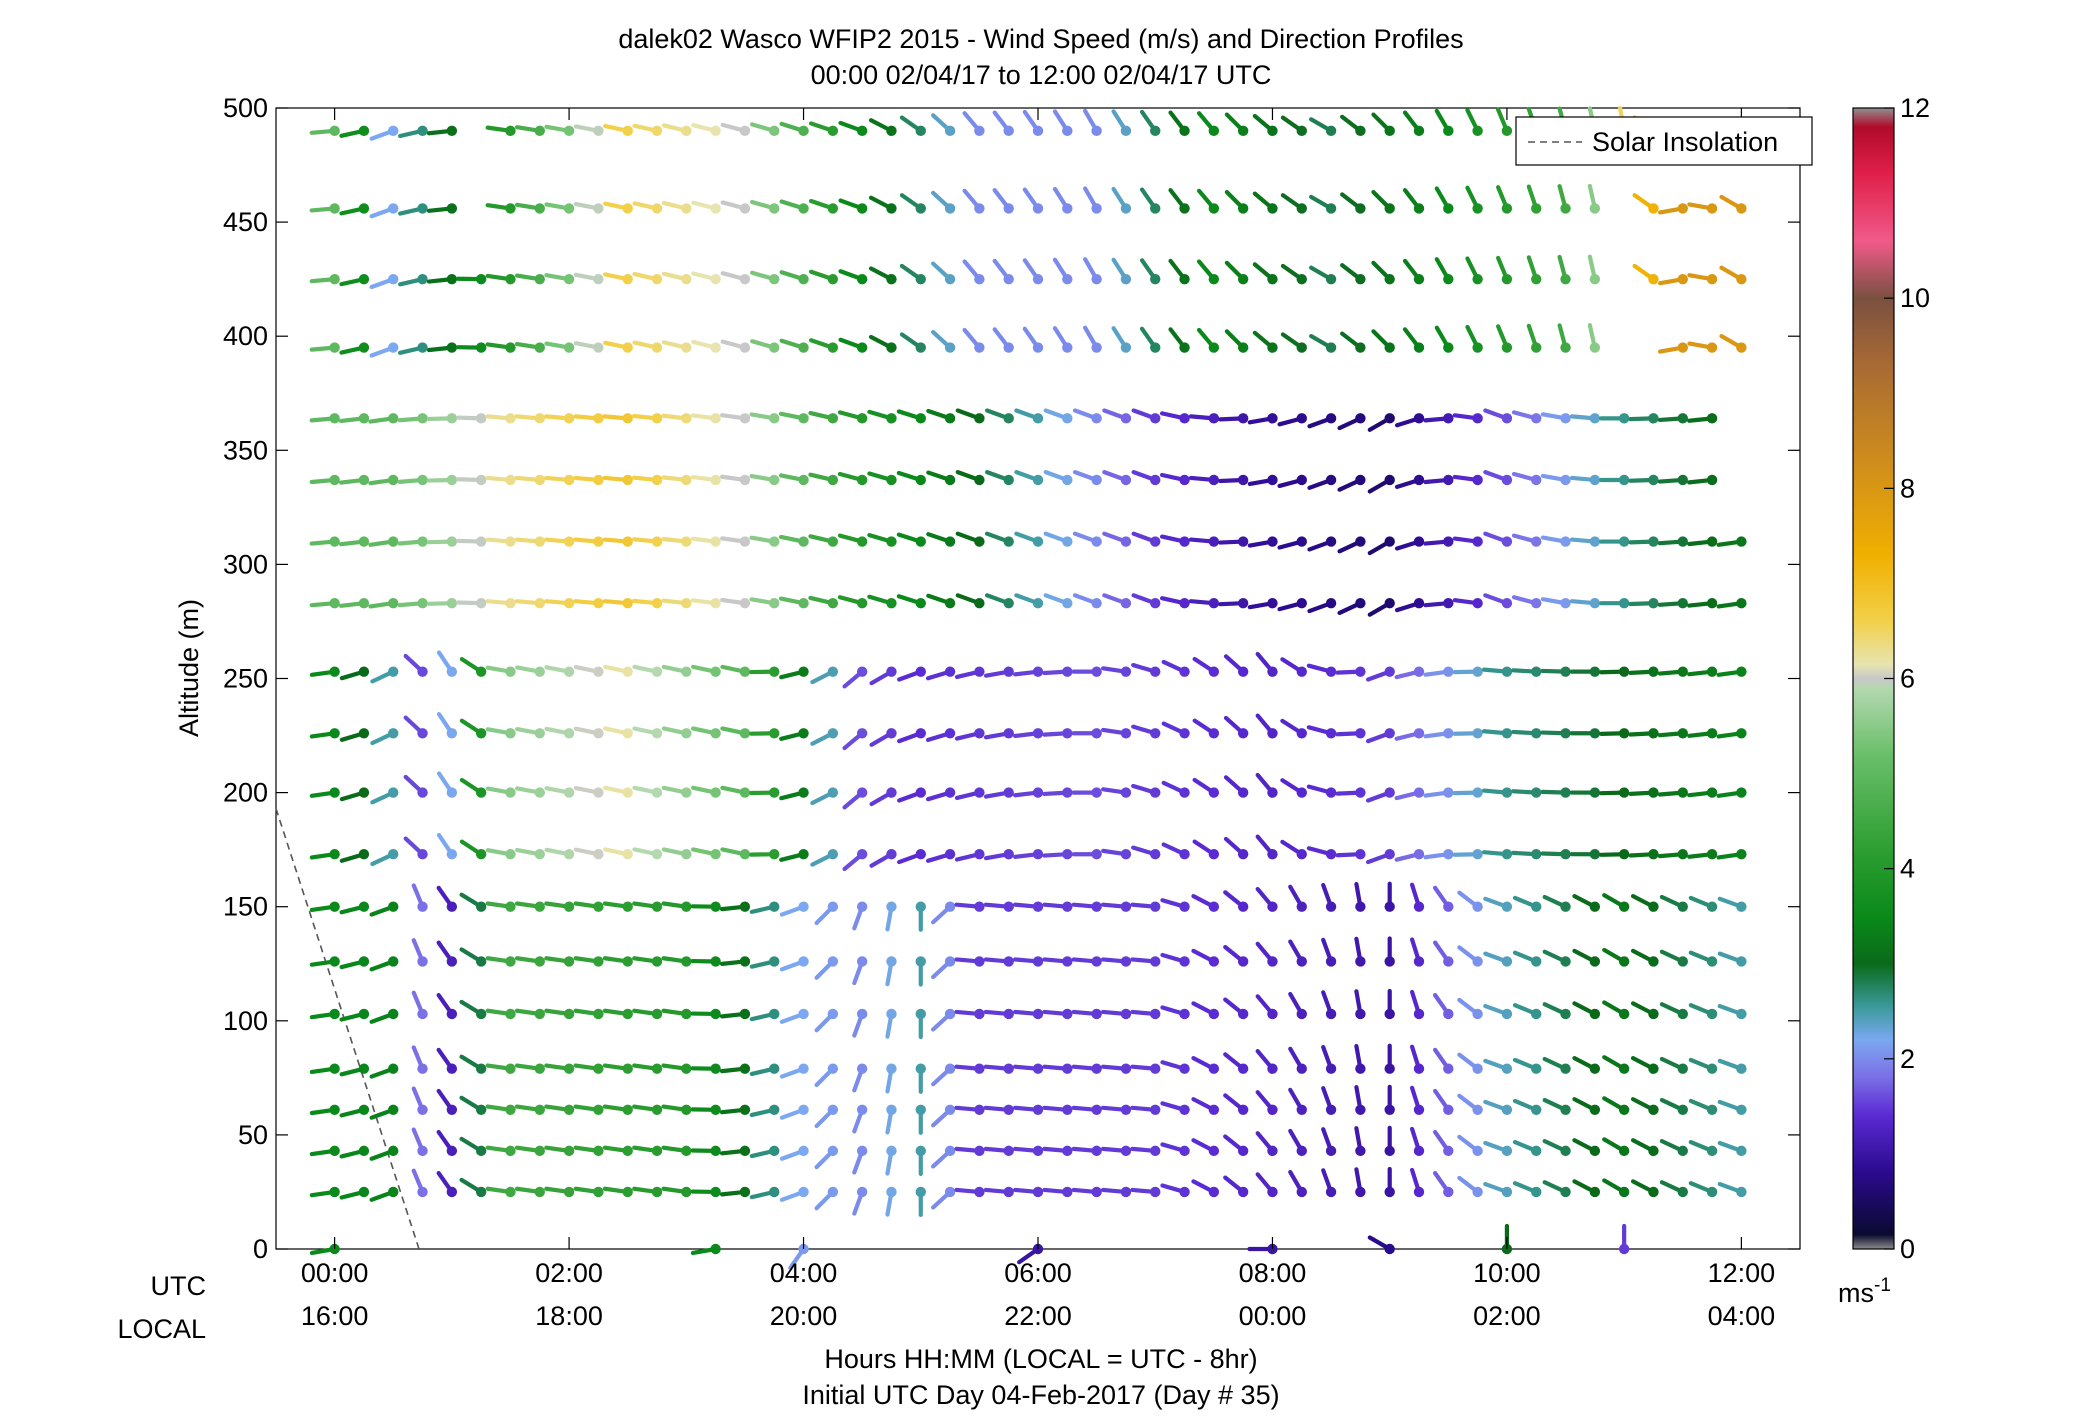  What do you see at coordinates (1038, 1316) in the screenshot?
I see `x-tick-label-local: 22:00` at bounding box center [1038, 1316].